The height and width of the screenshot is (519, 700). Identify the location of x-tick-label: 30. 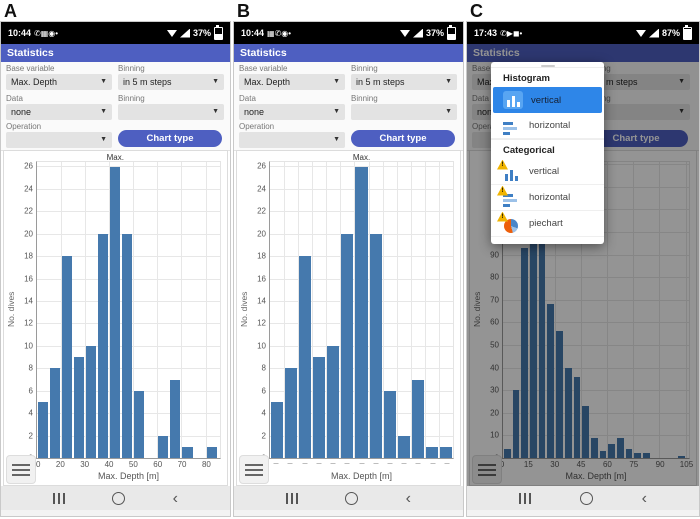
(555, 464).